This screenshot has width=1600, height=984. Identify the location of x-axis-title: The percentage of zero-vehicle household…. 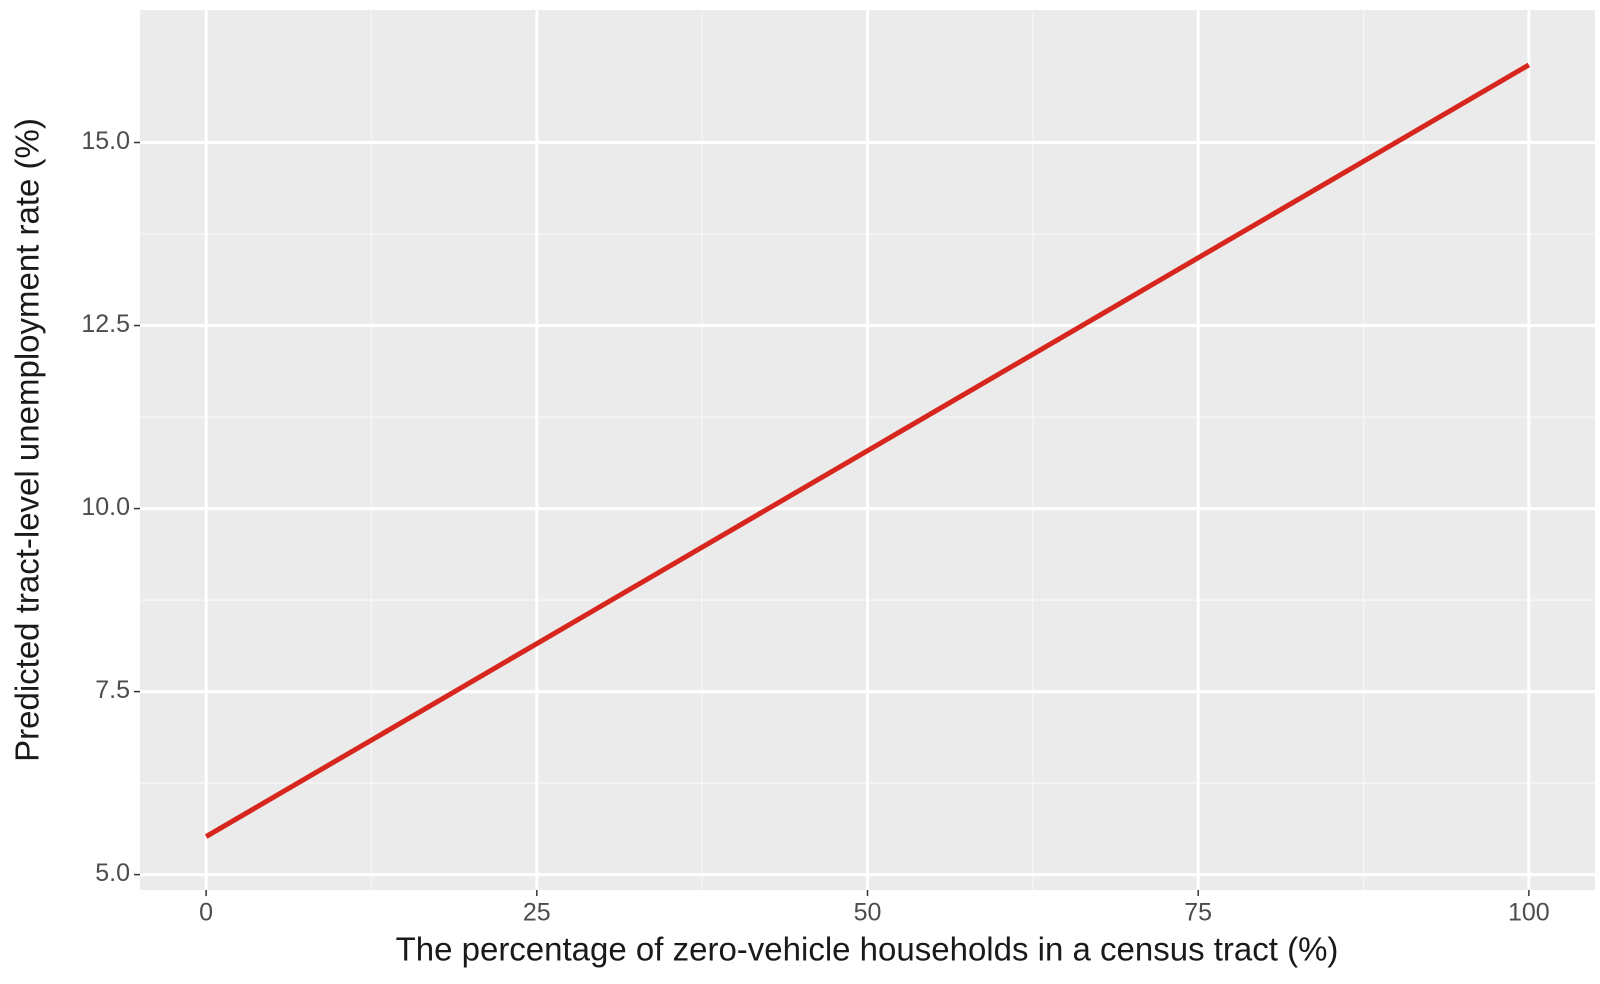
(867, 949).